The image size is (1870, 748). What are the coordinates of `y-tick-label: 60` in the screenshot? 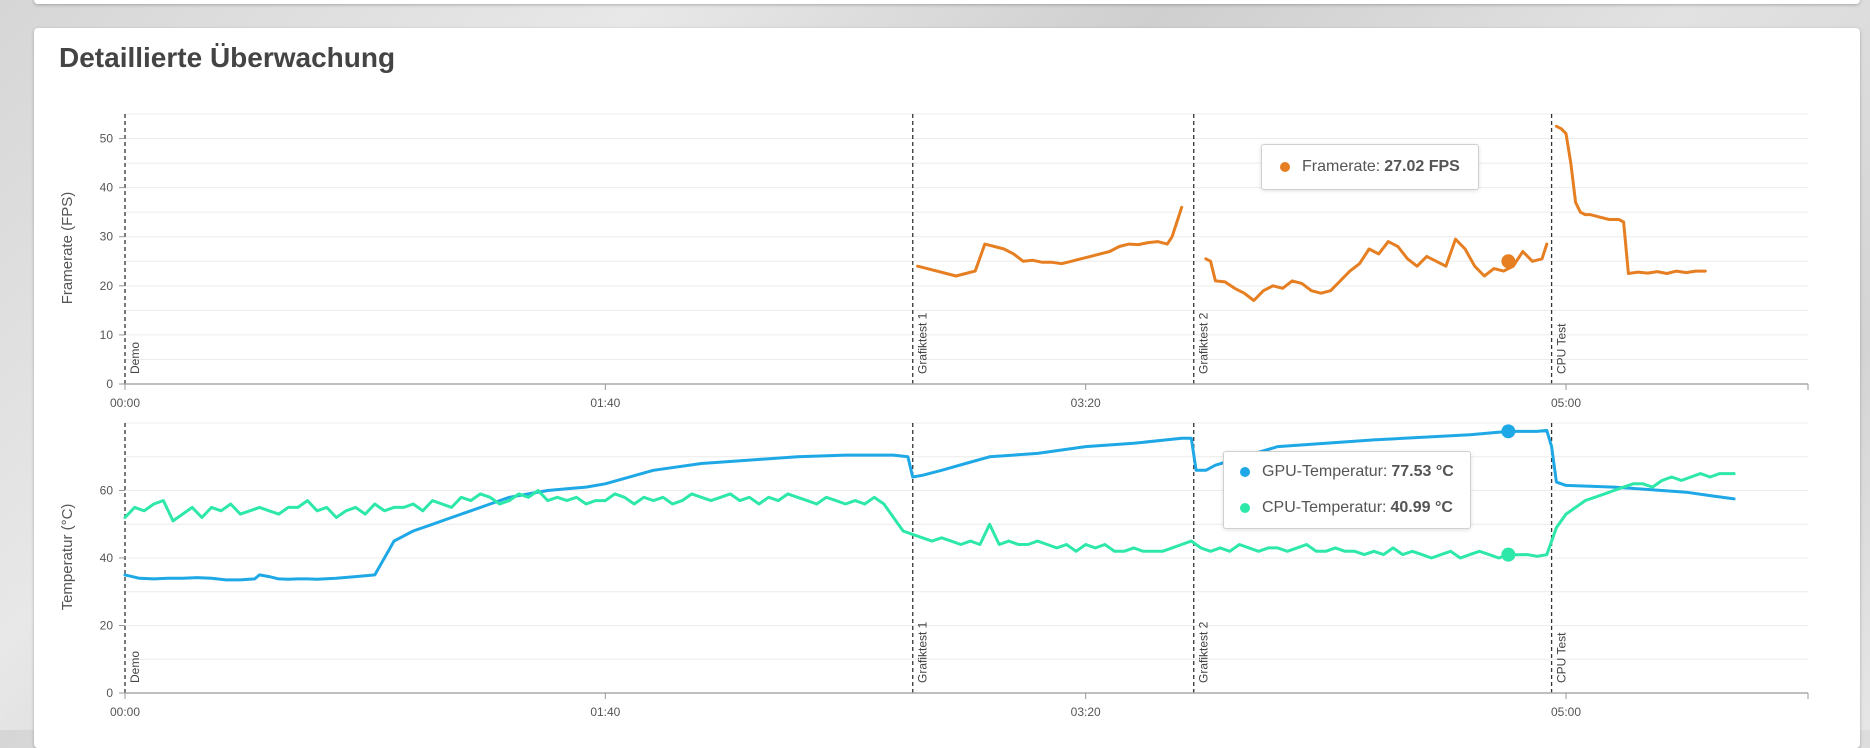 It's located at (107, 491).